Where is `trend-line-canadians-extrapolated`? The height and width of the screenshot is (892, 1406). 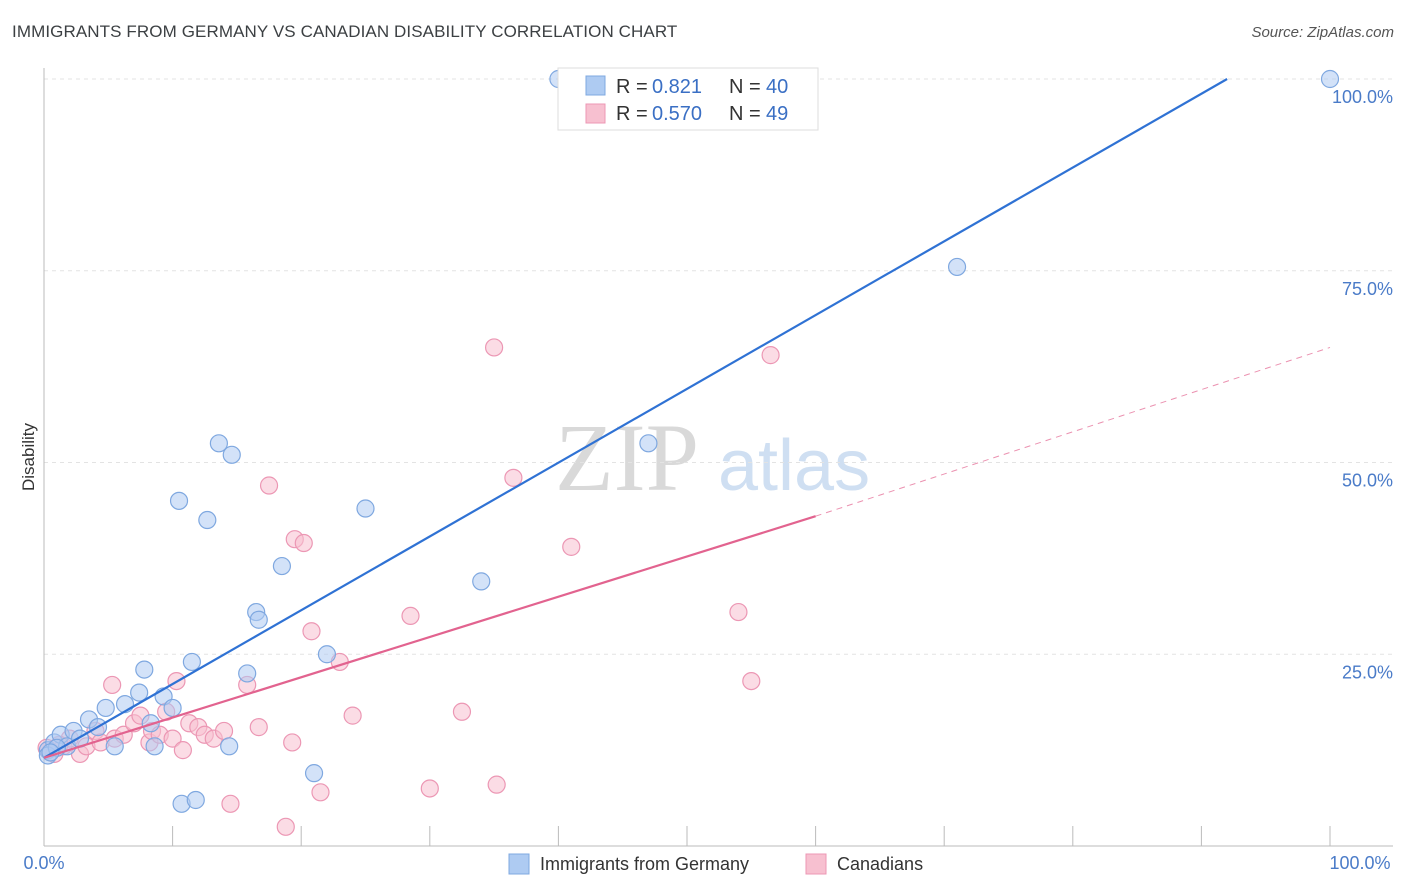
trend-line-canadians-extrapolated is located at coordinates (1073, 431).